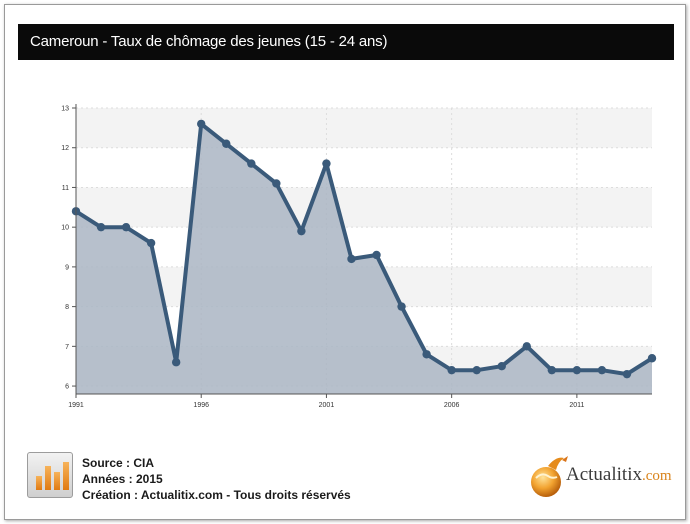 The width and height of the screenshot is (690, 524). I want to click on y-tick-label: 9, so click(67, 267).